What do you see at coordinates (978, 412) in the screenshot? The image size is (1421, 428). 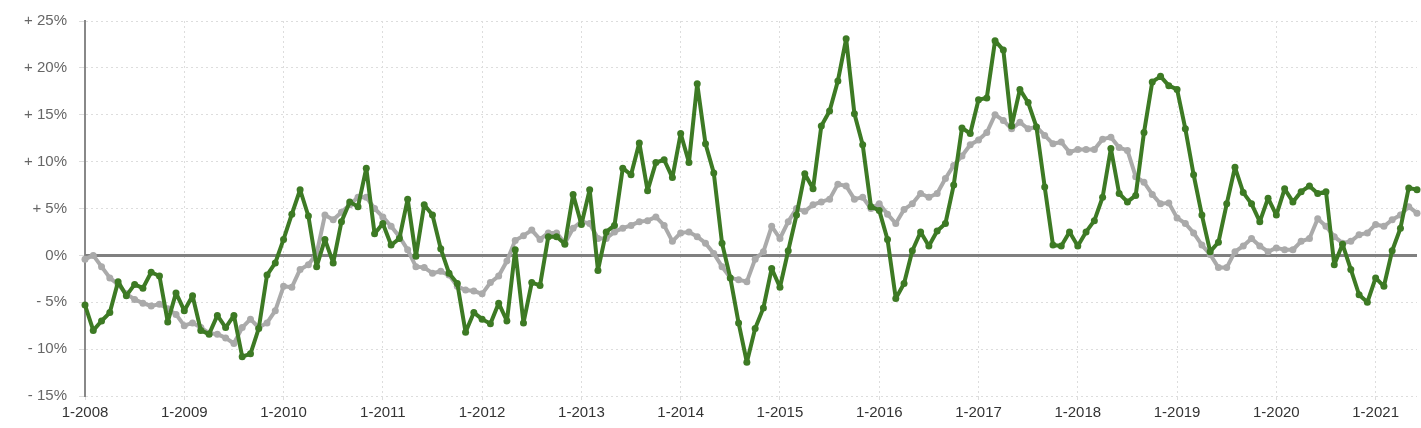 I see `x-tick-label: 1-2017` at bounding box center [978, 412].